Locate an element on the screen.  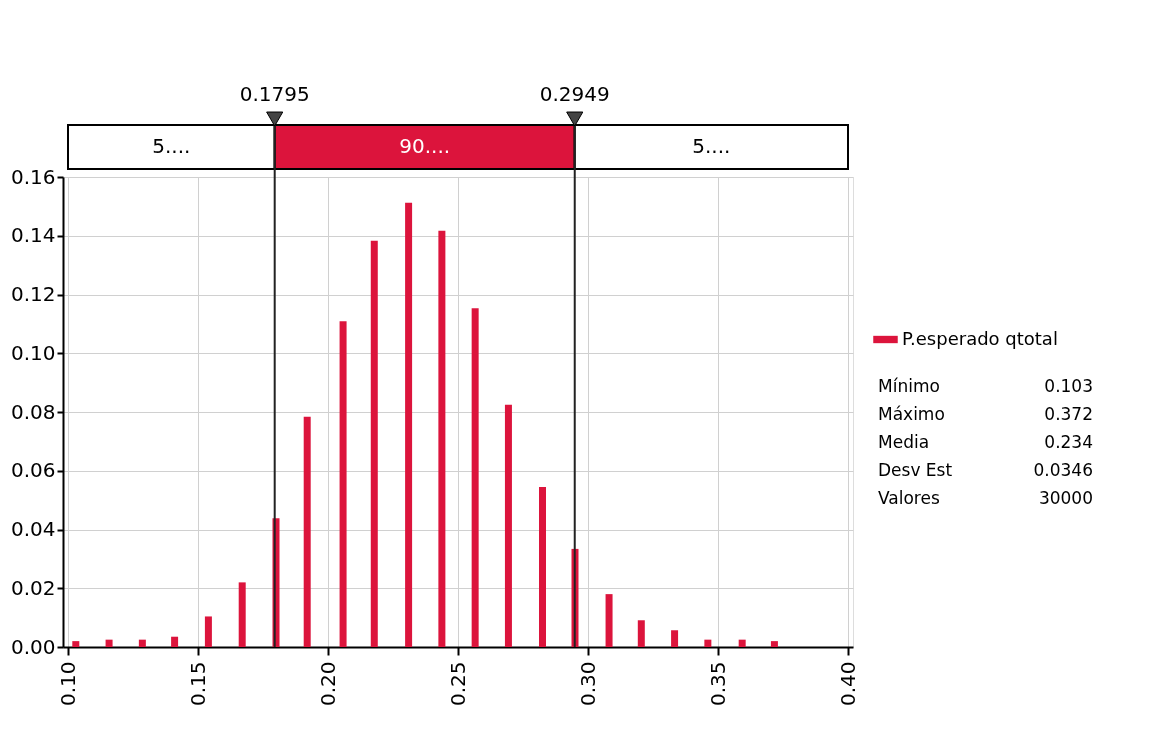
x-tick-label: 0.40 is located at coordinates (847, 684).